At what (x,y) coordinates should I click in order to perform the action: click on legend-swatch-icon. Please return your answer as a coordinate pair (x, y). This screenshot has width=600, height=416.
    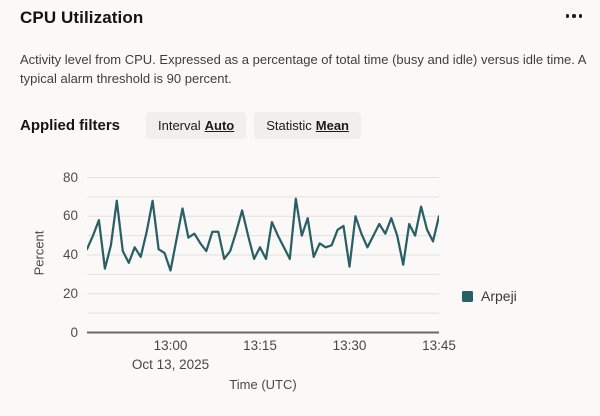
    Looking at the image, I should click on (467, 296).